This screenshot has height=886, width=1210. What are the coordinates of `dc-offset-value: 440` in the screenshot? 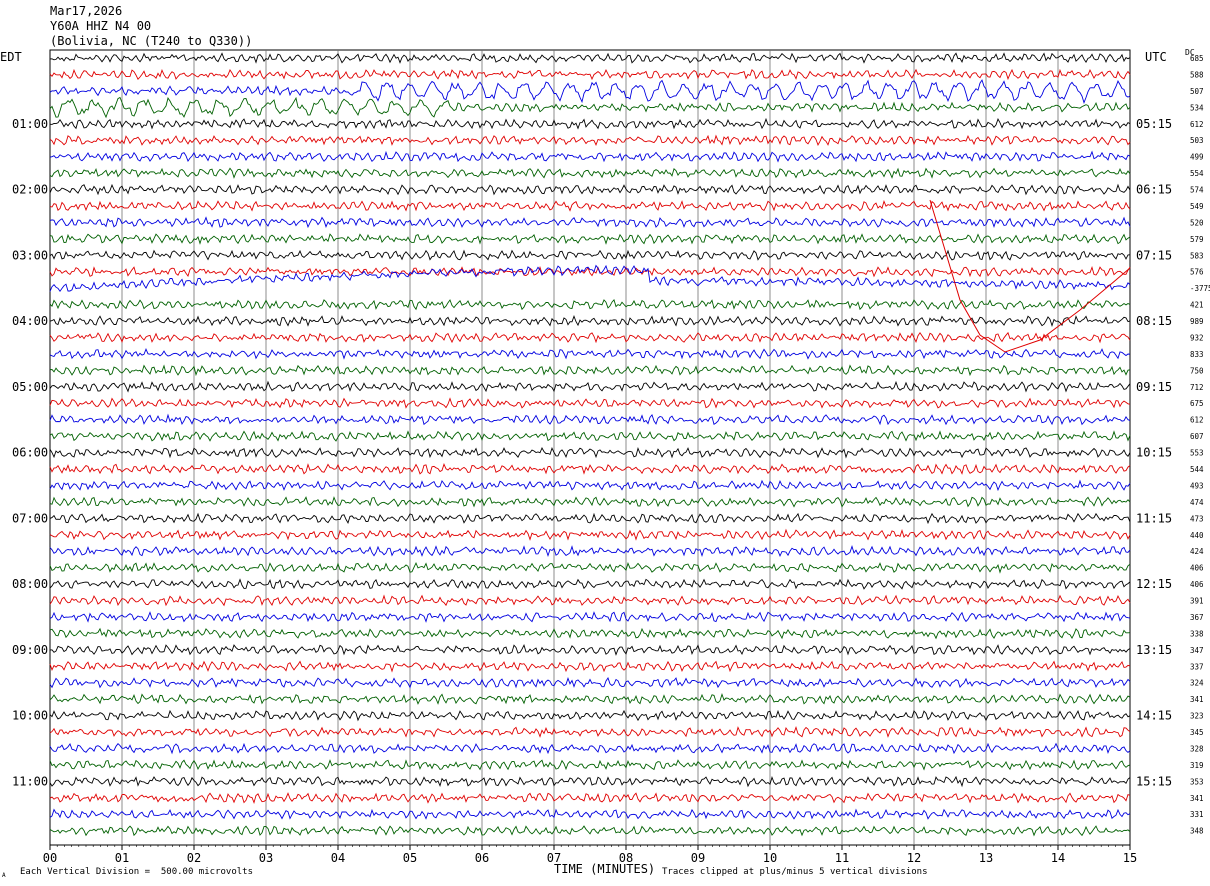 It's located at (1197, 535).